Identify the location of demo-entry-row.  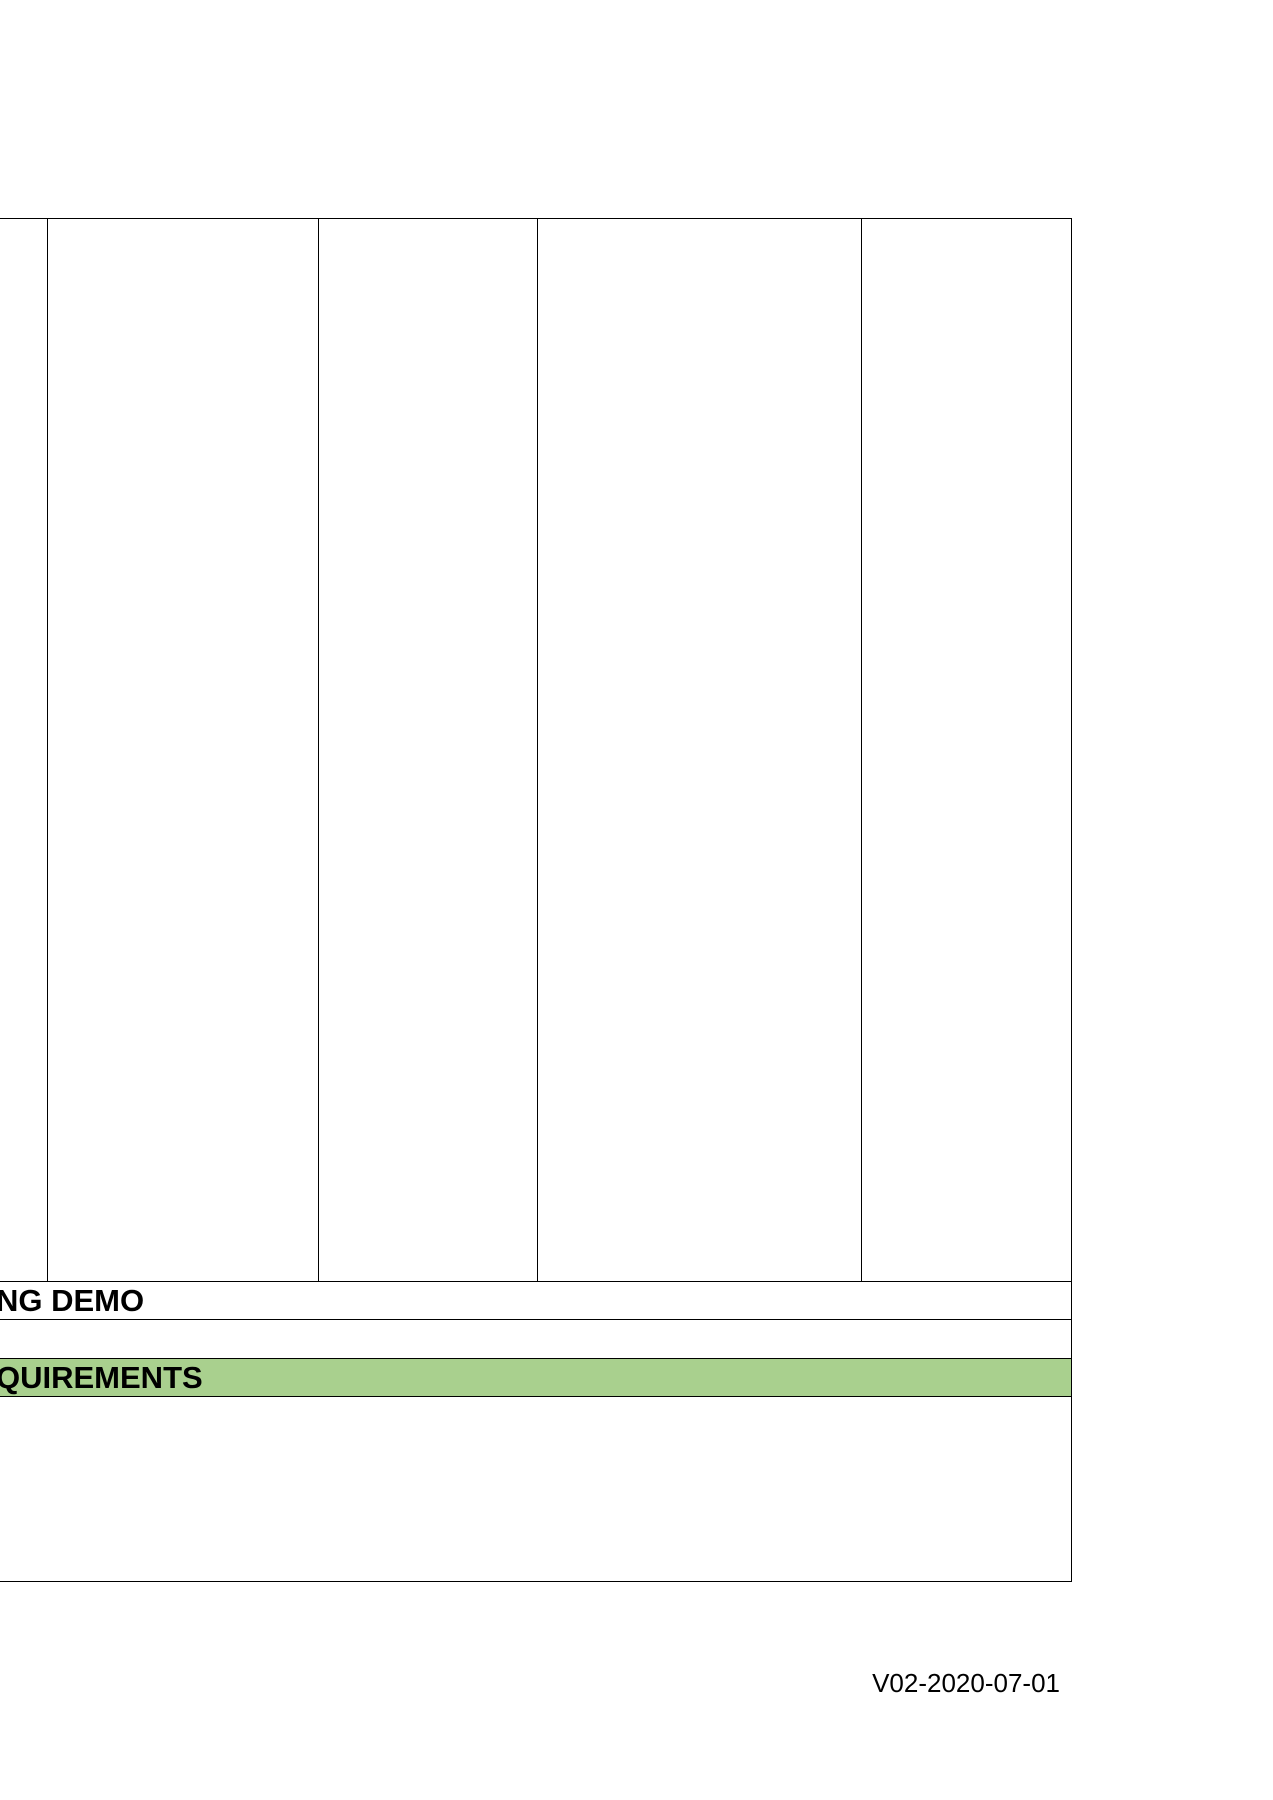
(536, 1338).